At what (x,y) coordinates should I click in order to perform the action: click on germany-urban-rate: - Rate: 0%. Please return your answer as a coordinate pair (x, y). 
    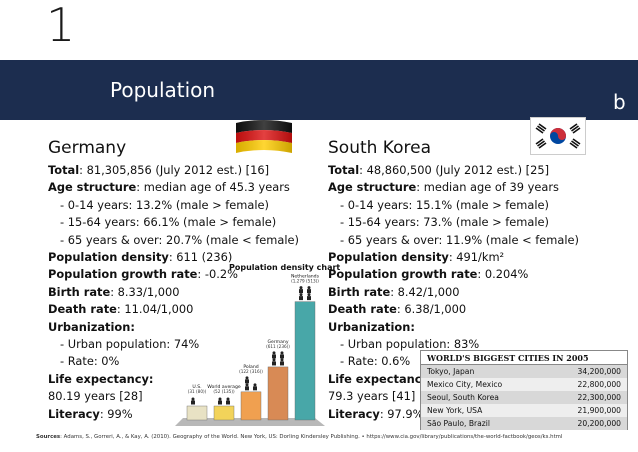
    Looking at the image, I should click on (90, 361).